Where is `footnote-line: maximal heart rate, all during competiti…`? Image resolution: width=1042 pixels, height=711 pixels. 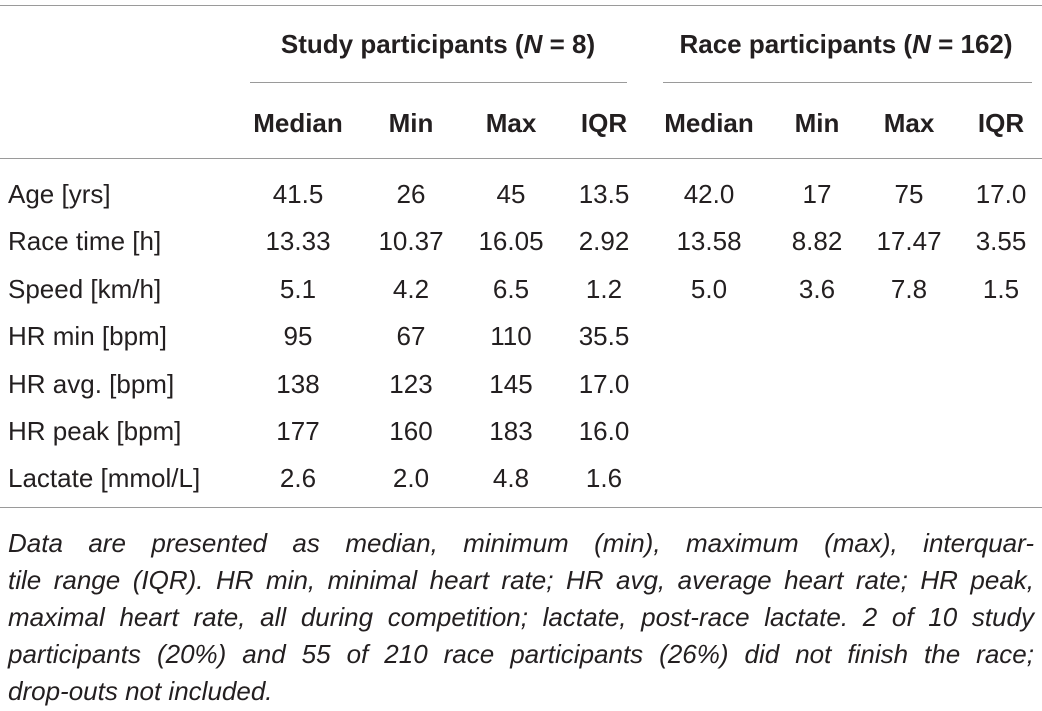 footnote-line: maximal heart rate, all during competiti… is located at coordinates (521, 617).